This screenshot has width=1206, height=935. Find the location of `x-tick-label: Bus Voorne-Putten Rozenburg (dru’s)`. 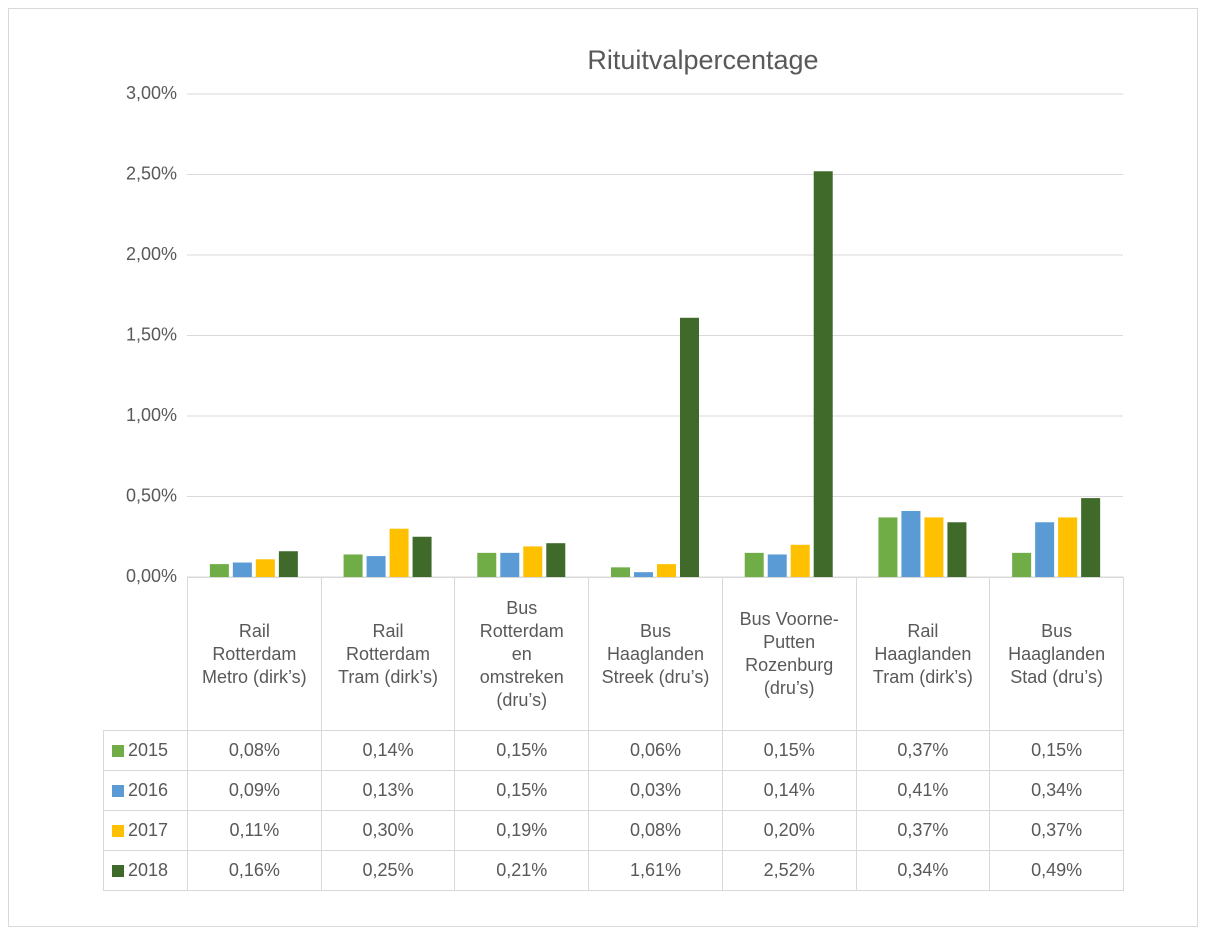

x-tick-label: Bus Voorne-Putten Rozenburg (dru’s) is located at coordinates (789, 653).